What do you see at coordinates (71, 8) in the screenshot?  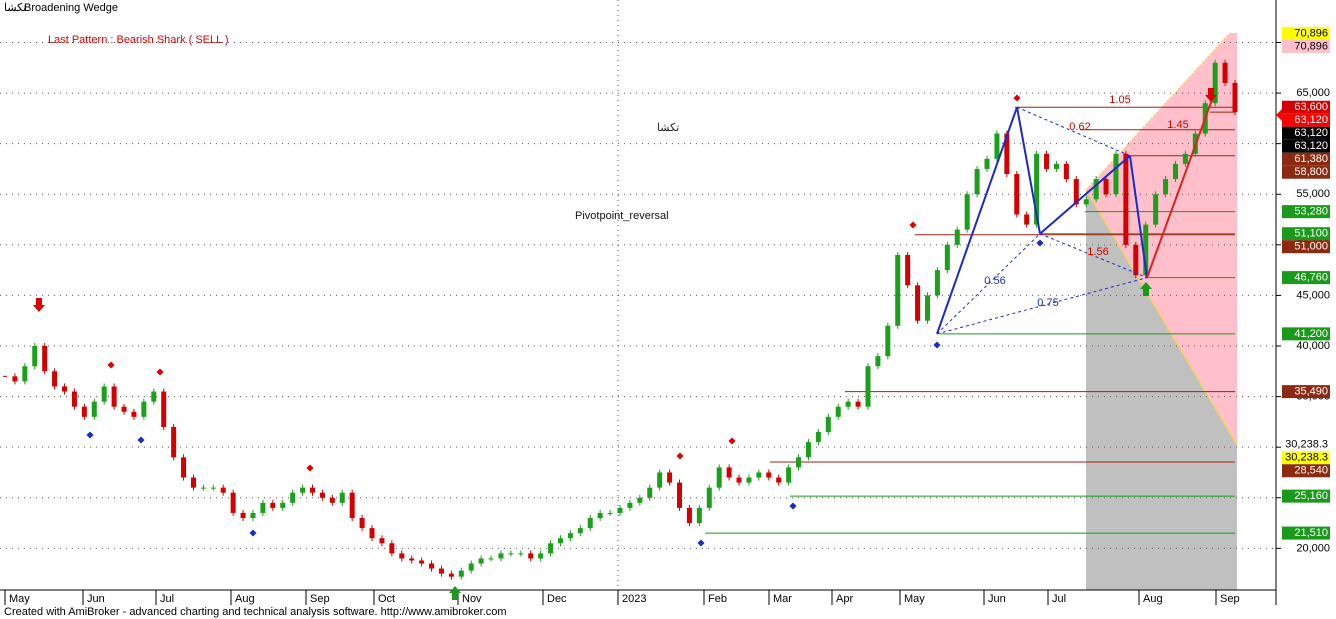 I see `chart-title: Broadening Wedge` at bounding box center [71, 8].